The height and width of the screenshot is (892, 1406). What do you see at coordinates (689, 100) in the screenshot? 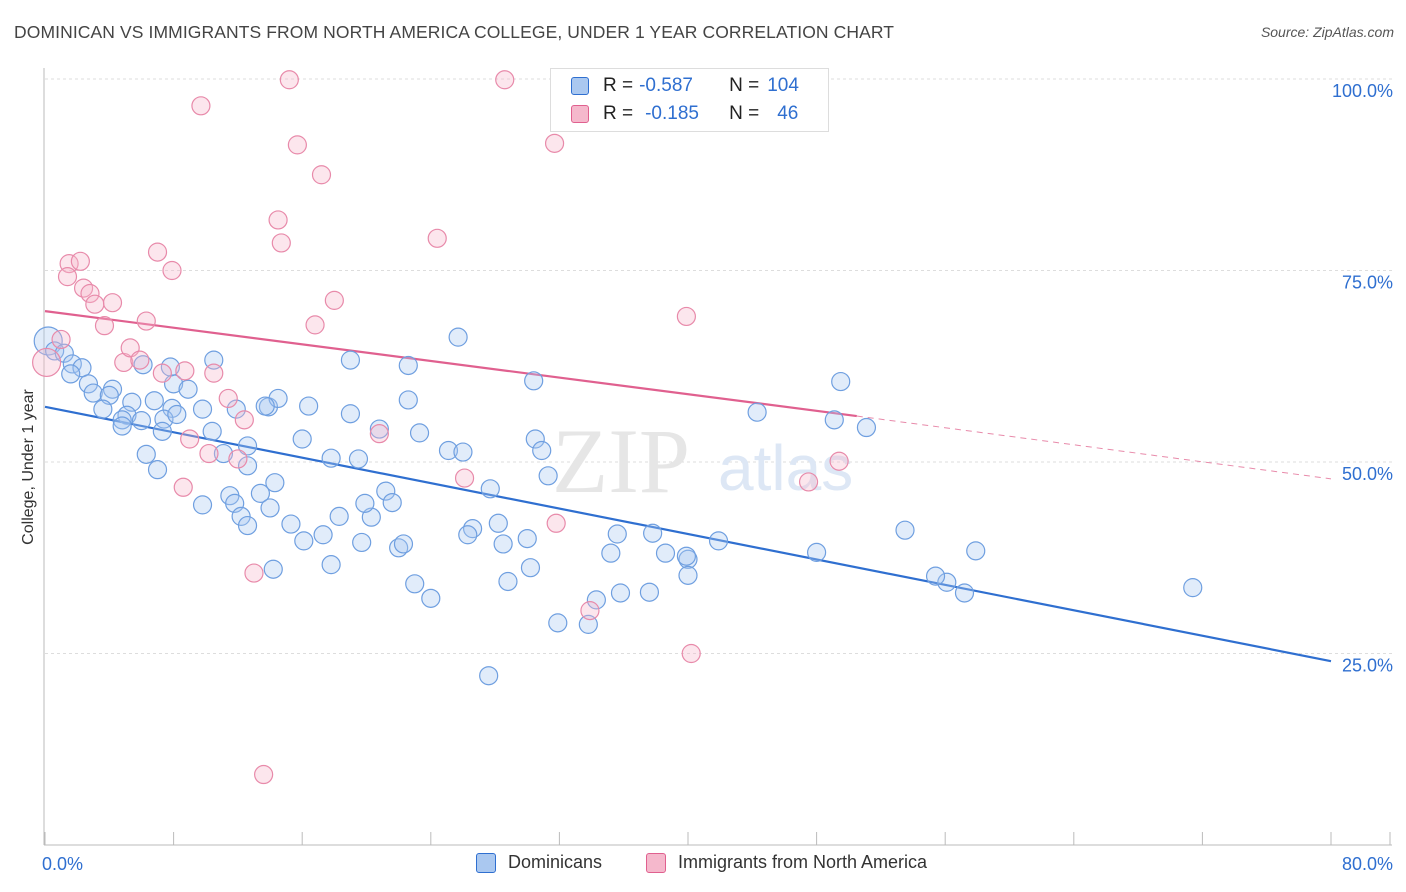
I see `stats-legend: R = -0.587 N = 104 R = -0.185 N = 46` at bounding box center [689, 100].